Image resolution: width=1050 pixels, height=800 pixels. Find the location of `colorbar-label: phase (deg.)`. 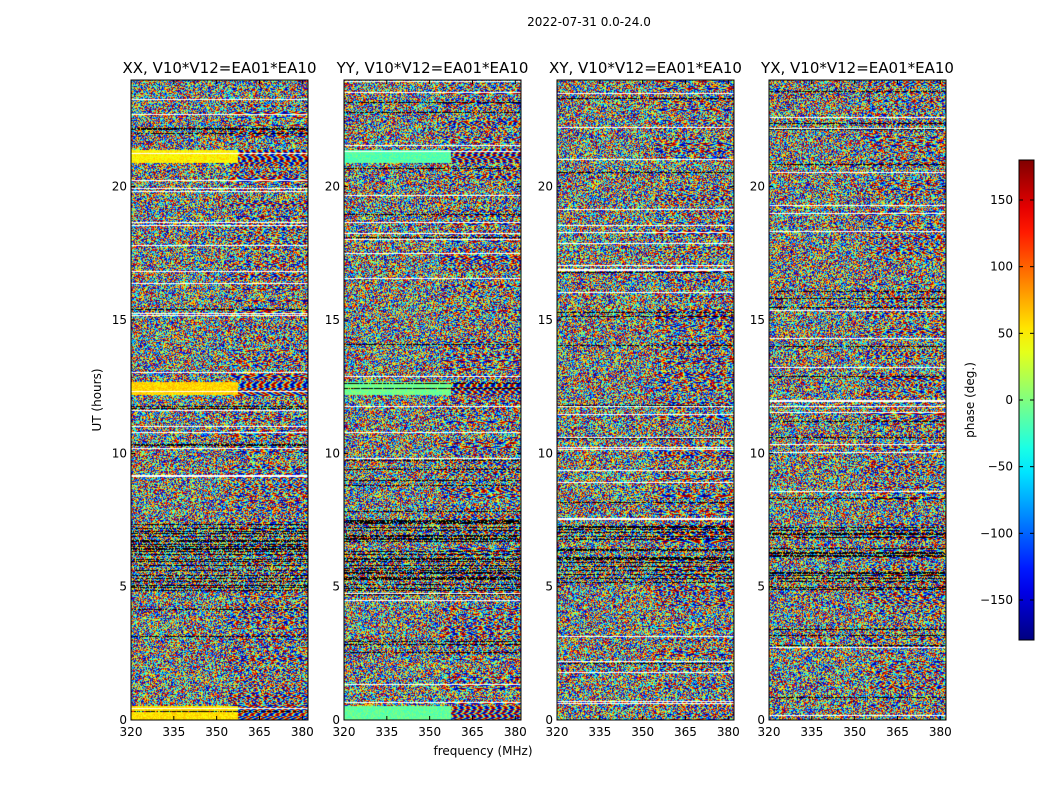

colorbar-label: phase (deg.) is located at coordinates (970, 400).